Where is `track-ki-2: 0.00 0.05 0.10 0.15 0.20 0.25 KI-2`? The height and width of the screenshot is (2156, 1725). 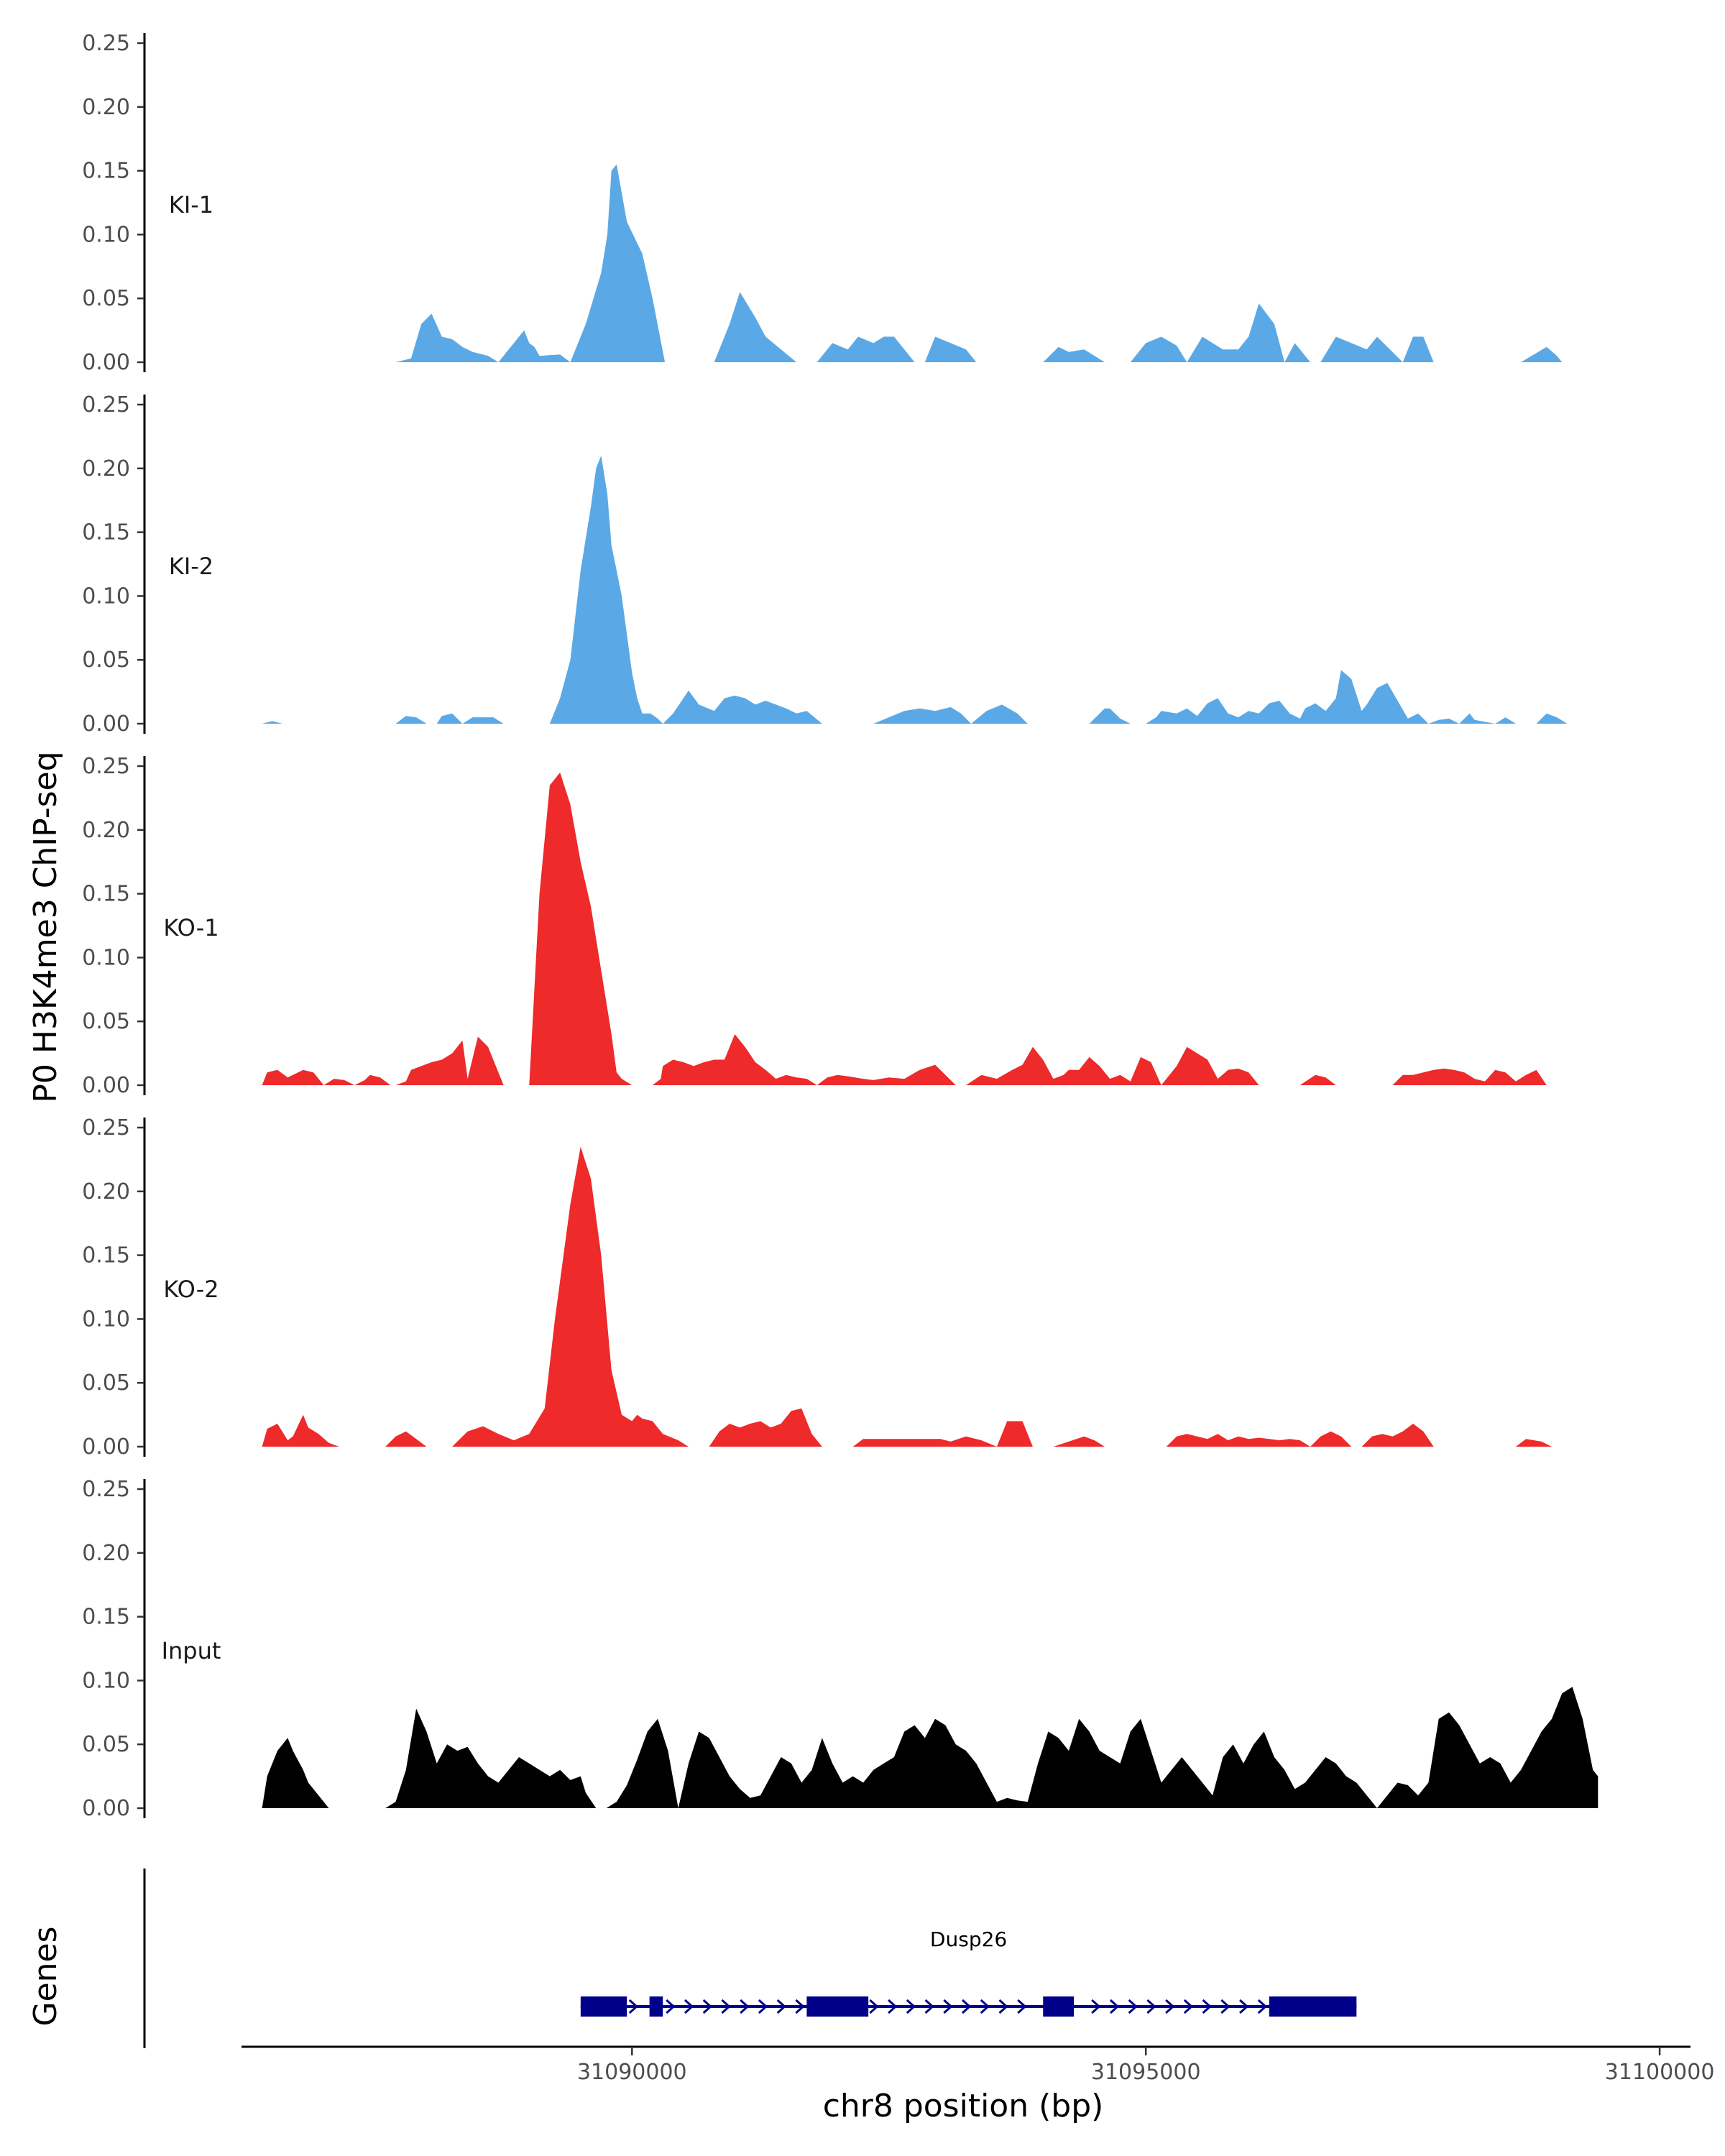 track-ki-2: 0.00 0.05 0.10 0.15 0.20 0.25 KI-2 is located at coordinates (830, 565).